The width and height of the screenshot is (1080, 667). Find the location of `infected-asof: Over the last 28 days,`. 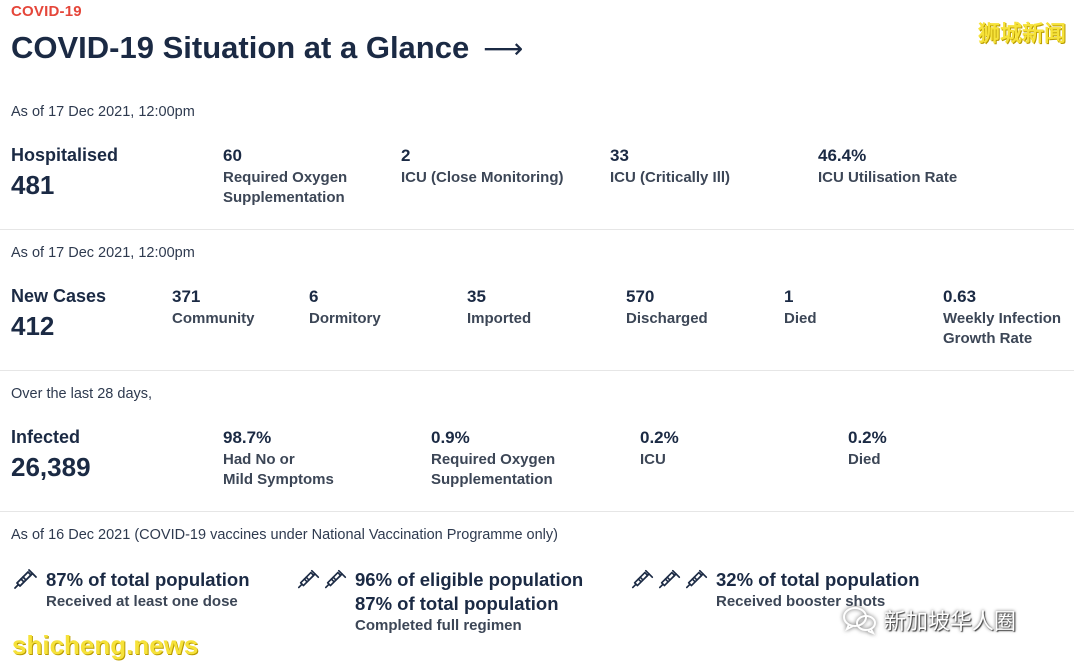

infected-asof: Over the last 28 days, is located at coordinates (82, 394).